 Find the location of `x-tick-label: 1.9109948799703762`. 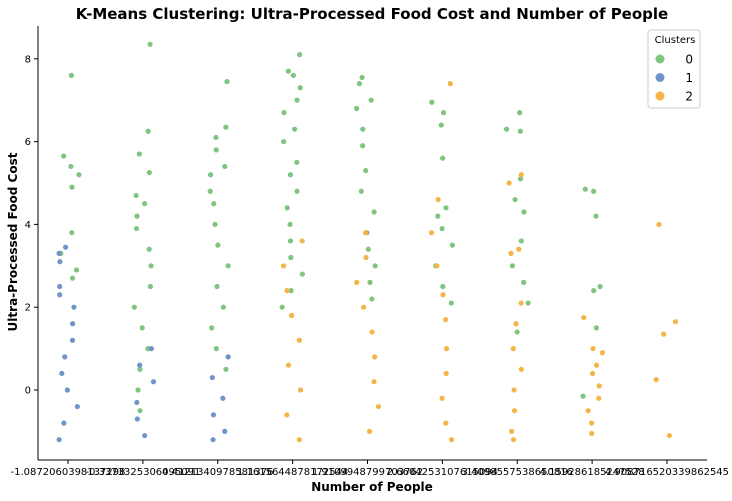

x-tick-label: 1.9109948799703762 is located at coordinates (367, 472).